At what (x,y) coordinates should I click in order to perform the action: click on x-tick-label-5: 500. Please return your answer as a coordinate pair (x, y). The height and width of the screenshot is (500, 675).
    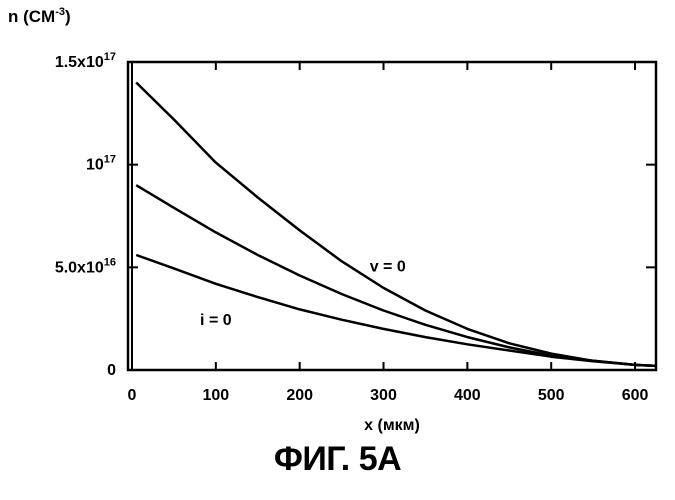
    Looking at the image, I should click on (551, 395).